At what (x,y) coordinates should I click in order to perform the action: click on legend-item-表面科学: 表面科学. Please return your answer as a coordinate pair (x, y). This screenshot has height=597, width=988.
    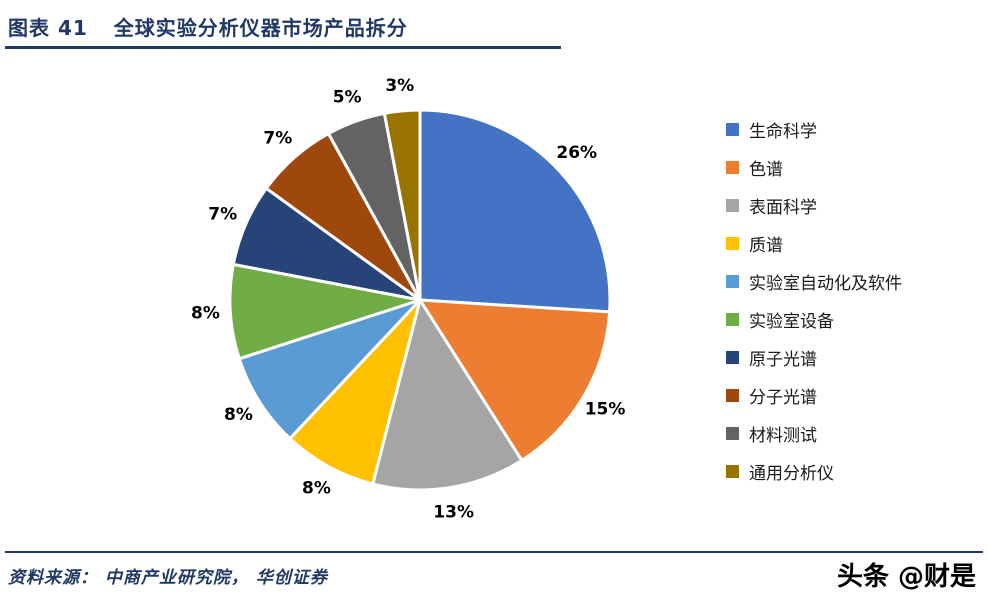
    Looking at the image, I should click on (814, 206).